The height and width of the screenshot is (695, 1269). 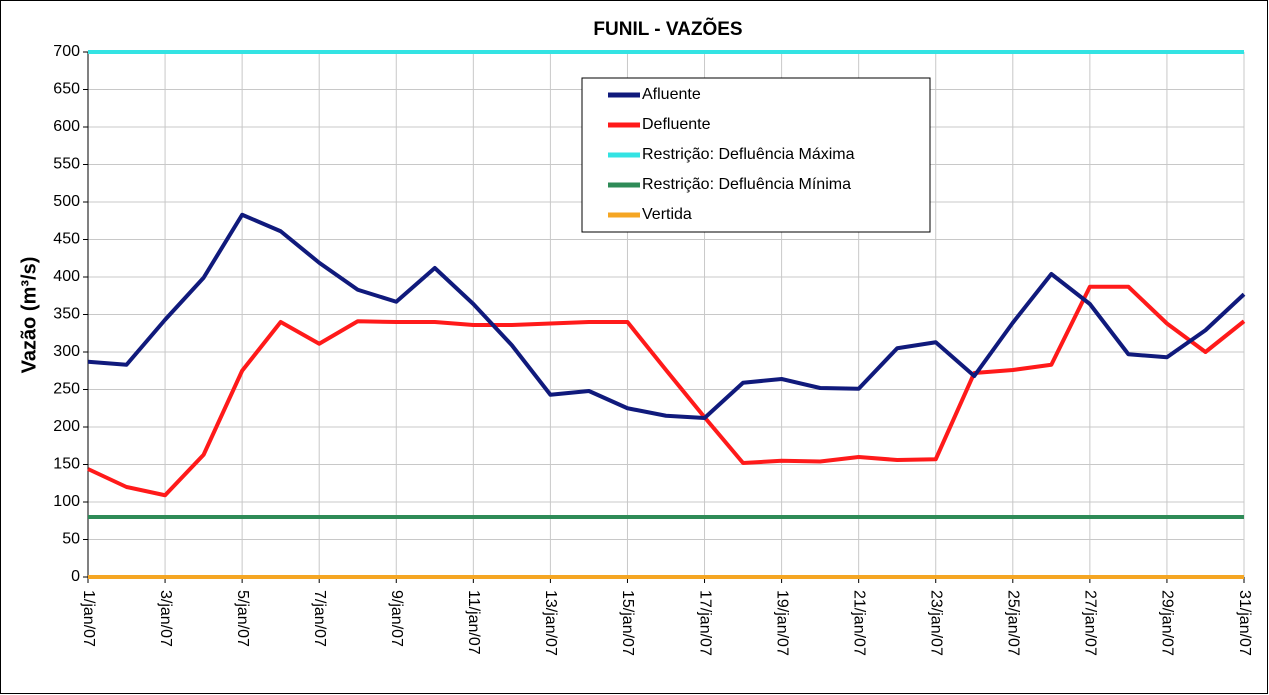 What do you see at coordinates (66, 276) in the screenshot?
I see `y-tick-label: 400` at bounding box center [66, 276].